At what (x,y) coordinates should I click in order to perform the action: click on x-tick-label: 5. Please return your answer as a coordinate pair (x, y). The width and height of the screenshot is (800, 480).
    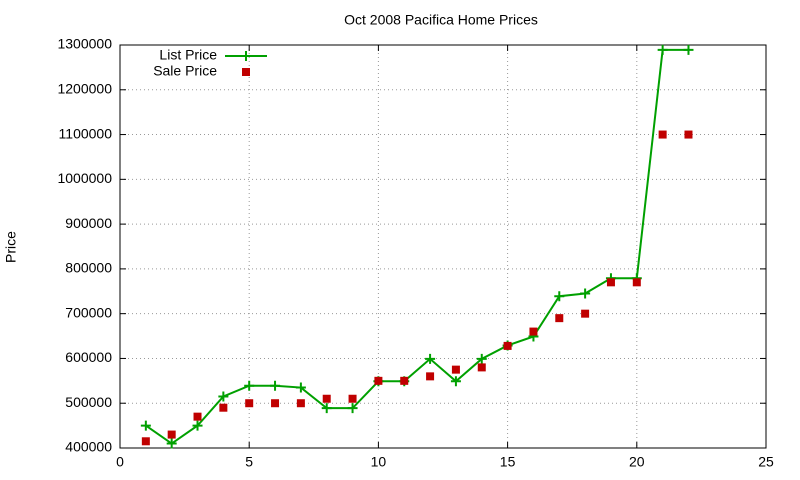
    Looking at the image, I should click on (249, 462).